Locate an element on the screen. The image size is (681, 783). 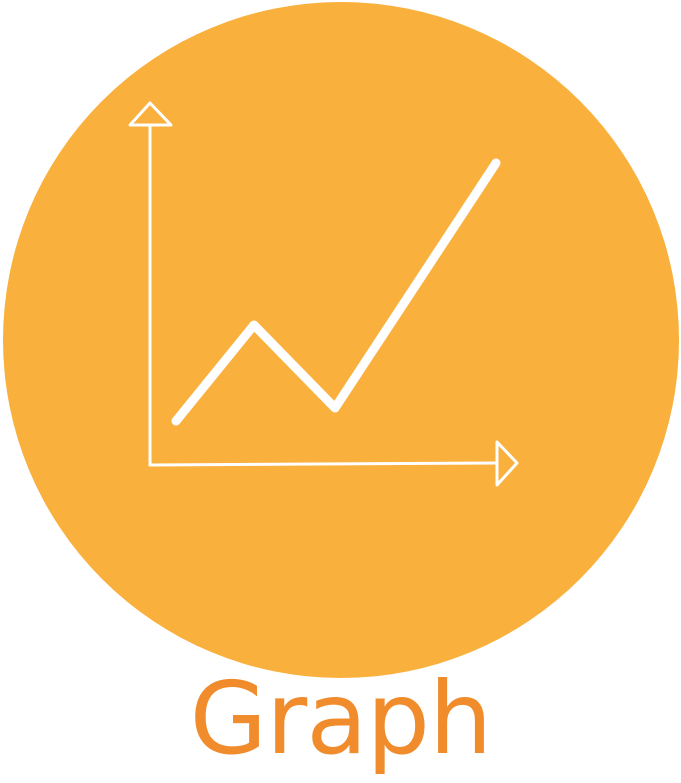
caption-label: Graph is located at coordinates (341, 718).